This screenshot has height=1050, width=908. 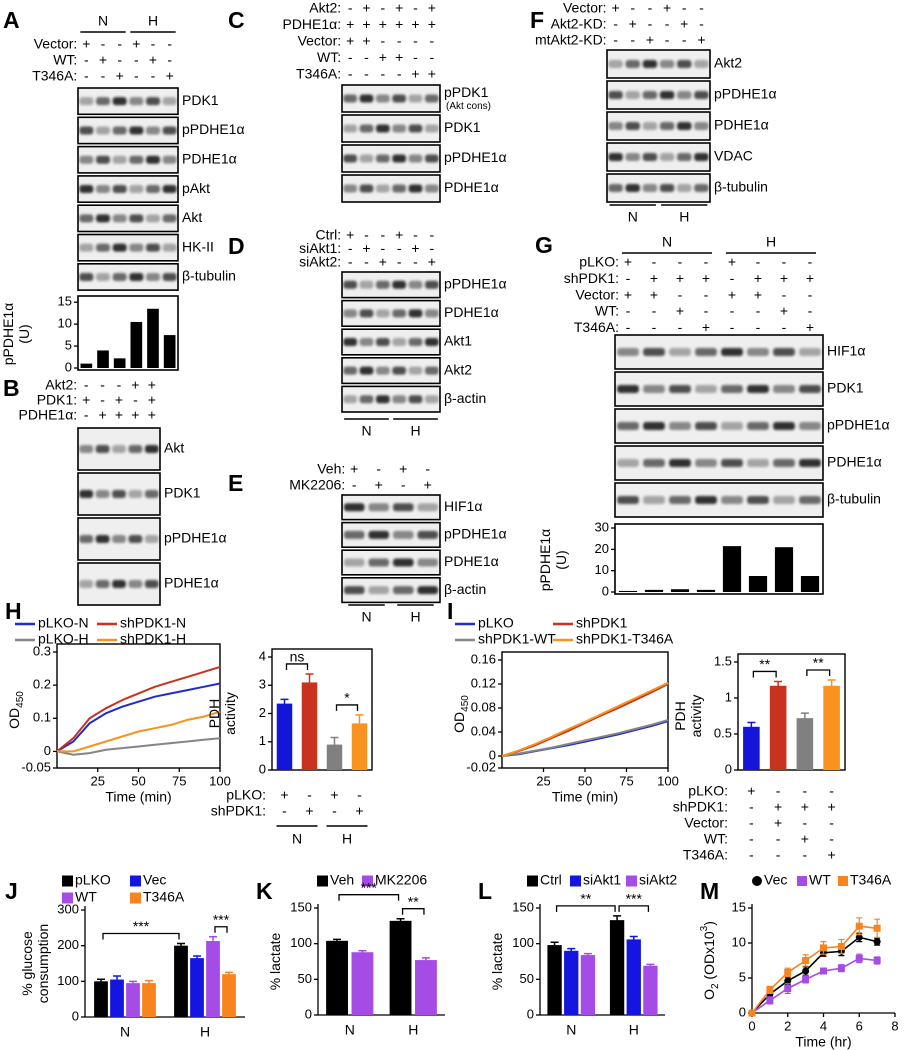 I want to click on point, so click(x=859, y=937).